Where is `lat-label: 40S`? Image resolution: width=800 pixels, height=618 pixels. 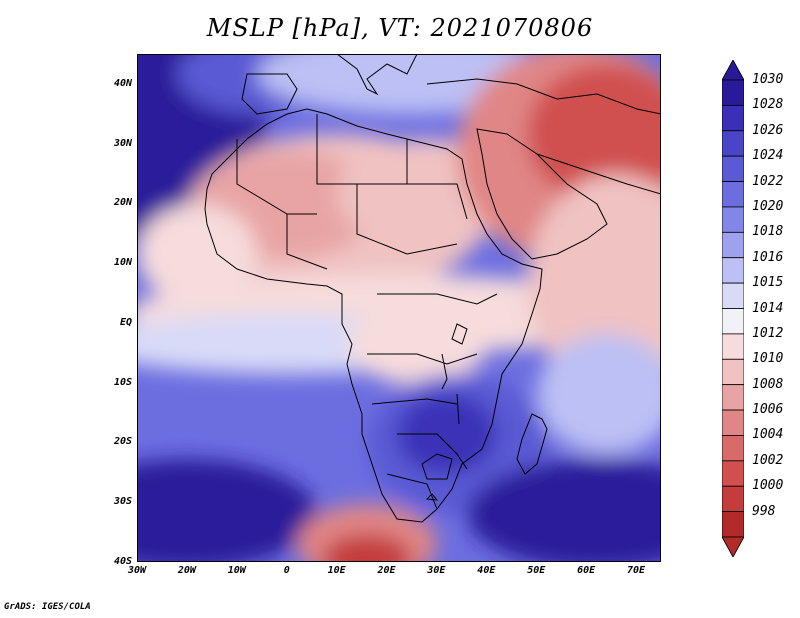 lat-label: 40S is located at coordinates (122, 561).